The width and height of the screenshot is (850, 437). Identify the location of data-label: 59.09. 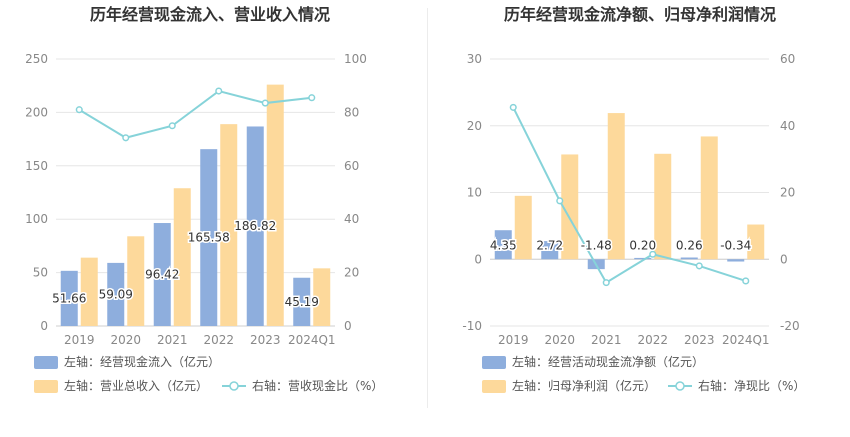
(116, 294).